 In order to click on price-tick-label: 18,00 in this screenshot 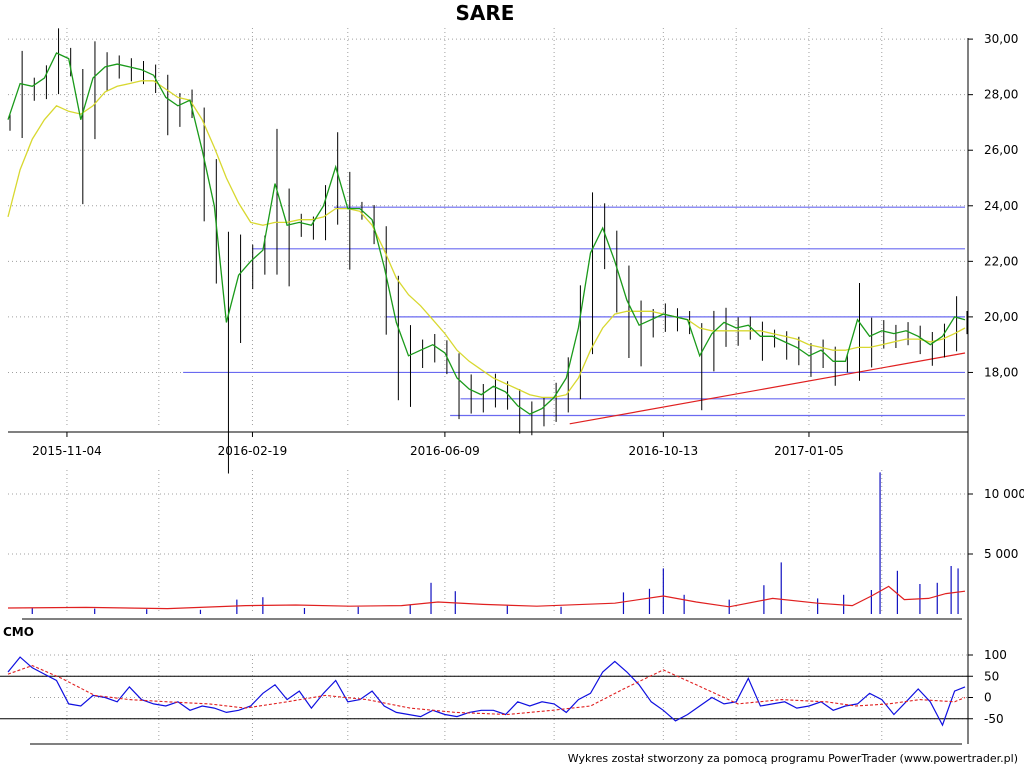, I will do `click(1001, 372)`.